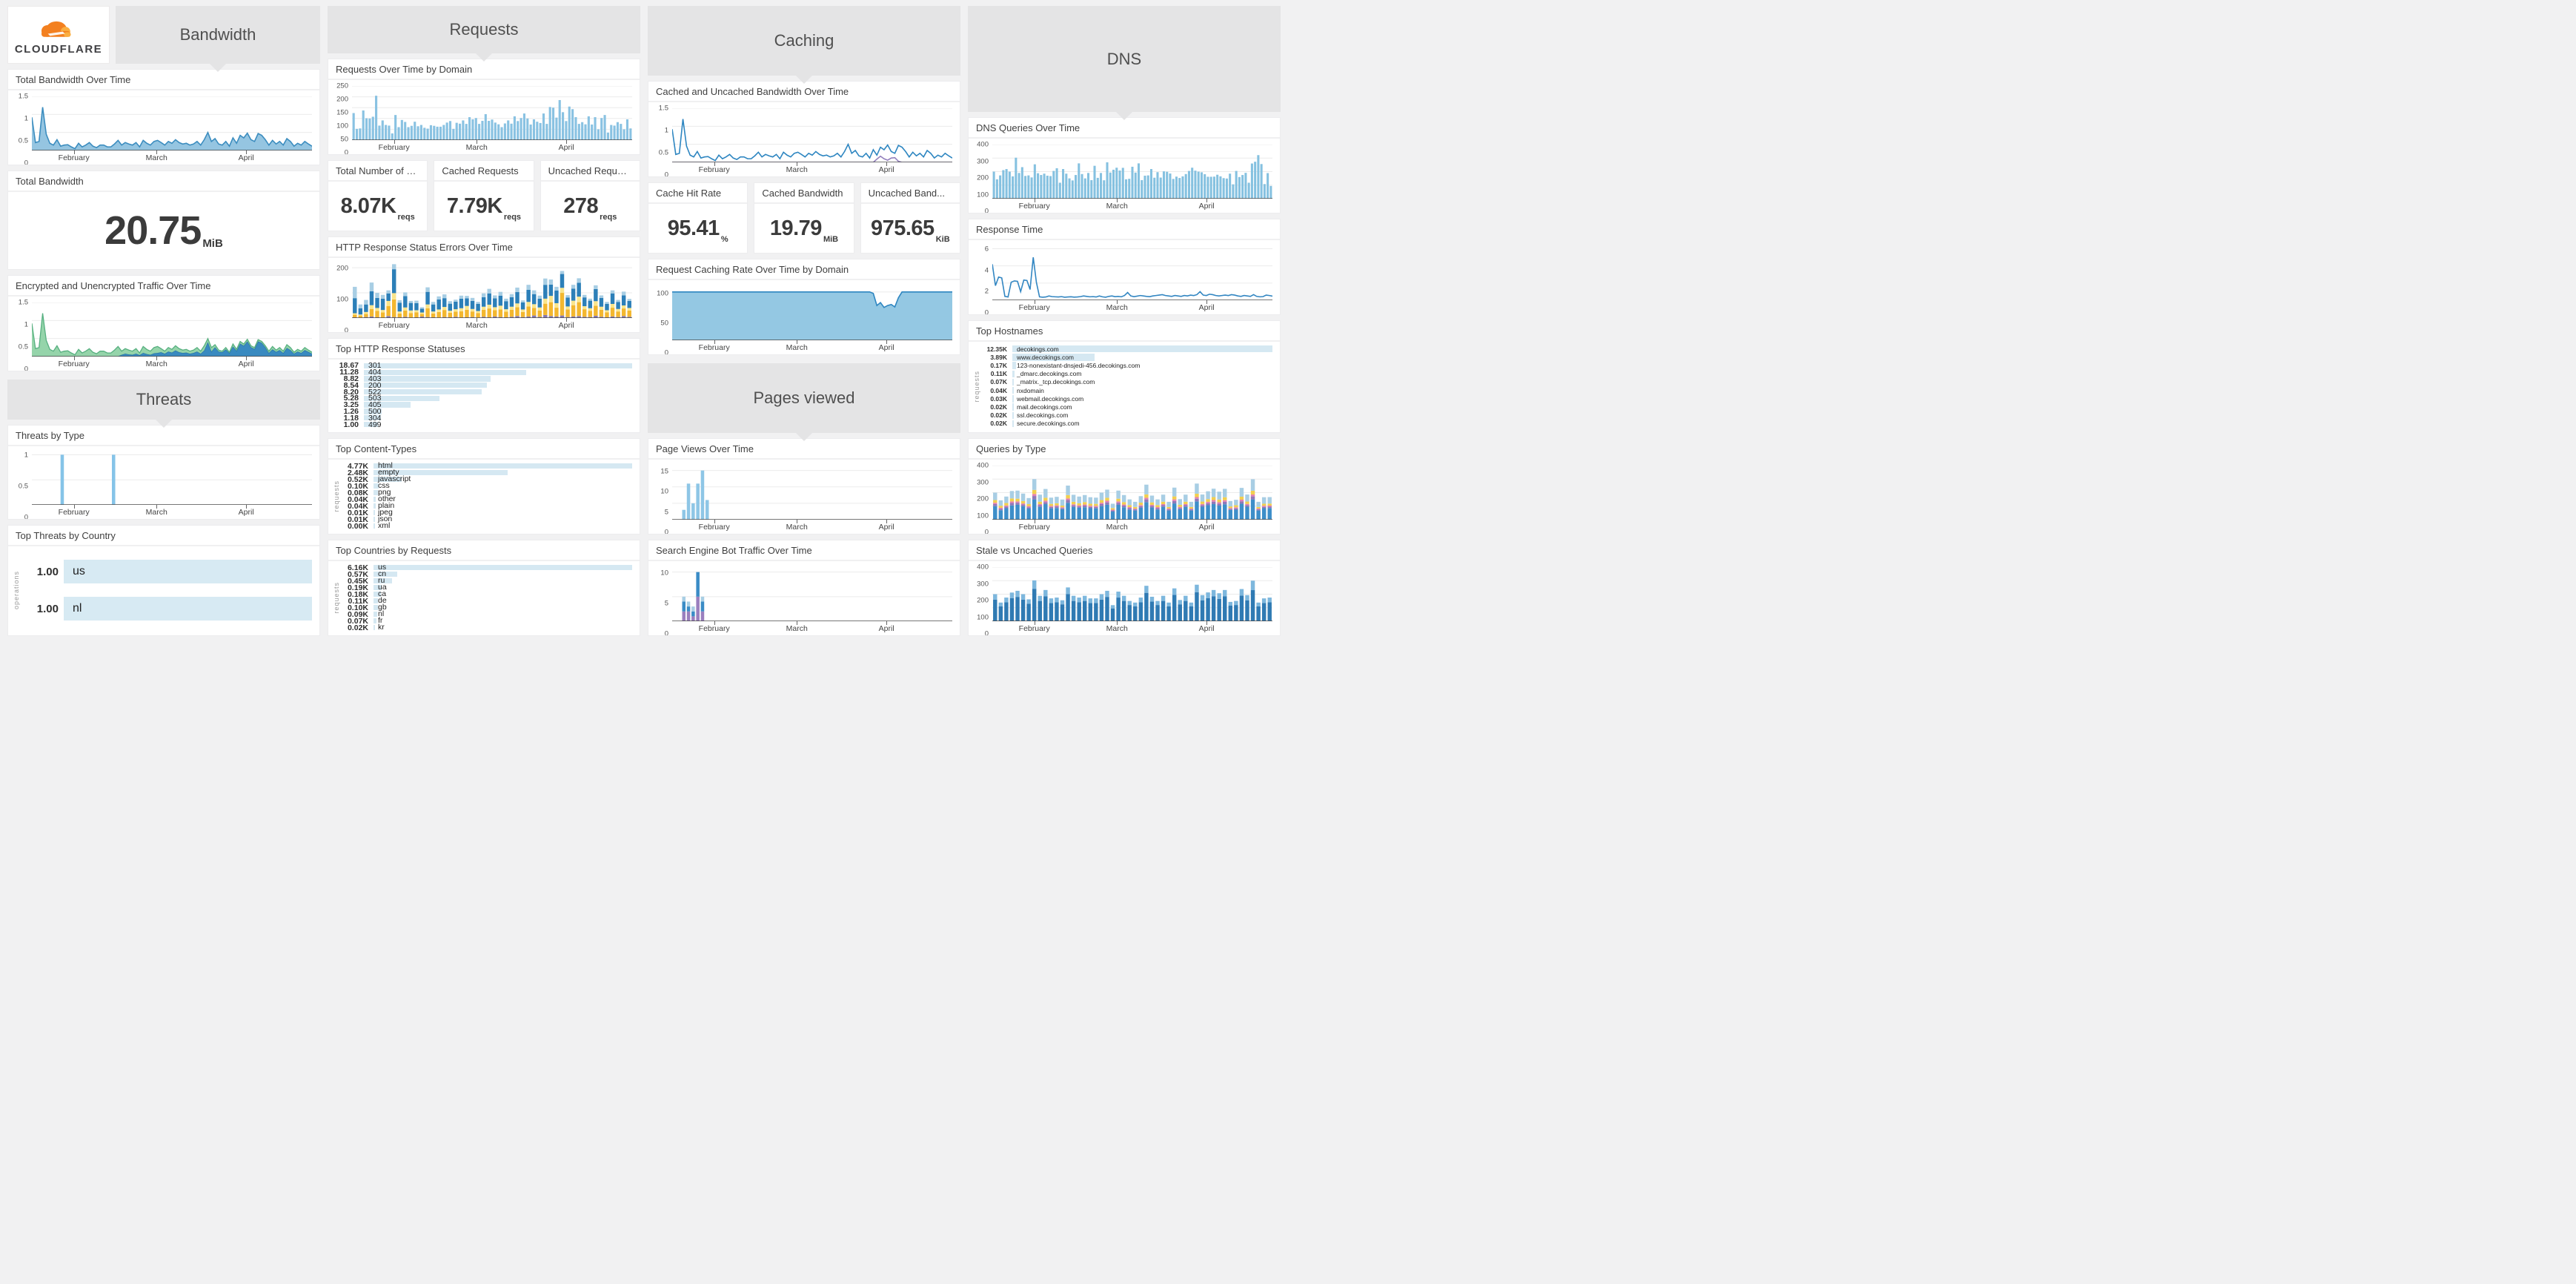  I want to click on section-header-threats: Threats, so click(163, 400).